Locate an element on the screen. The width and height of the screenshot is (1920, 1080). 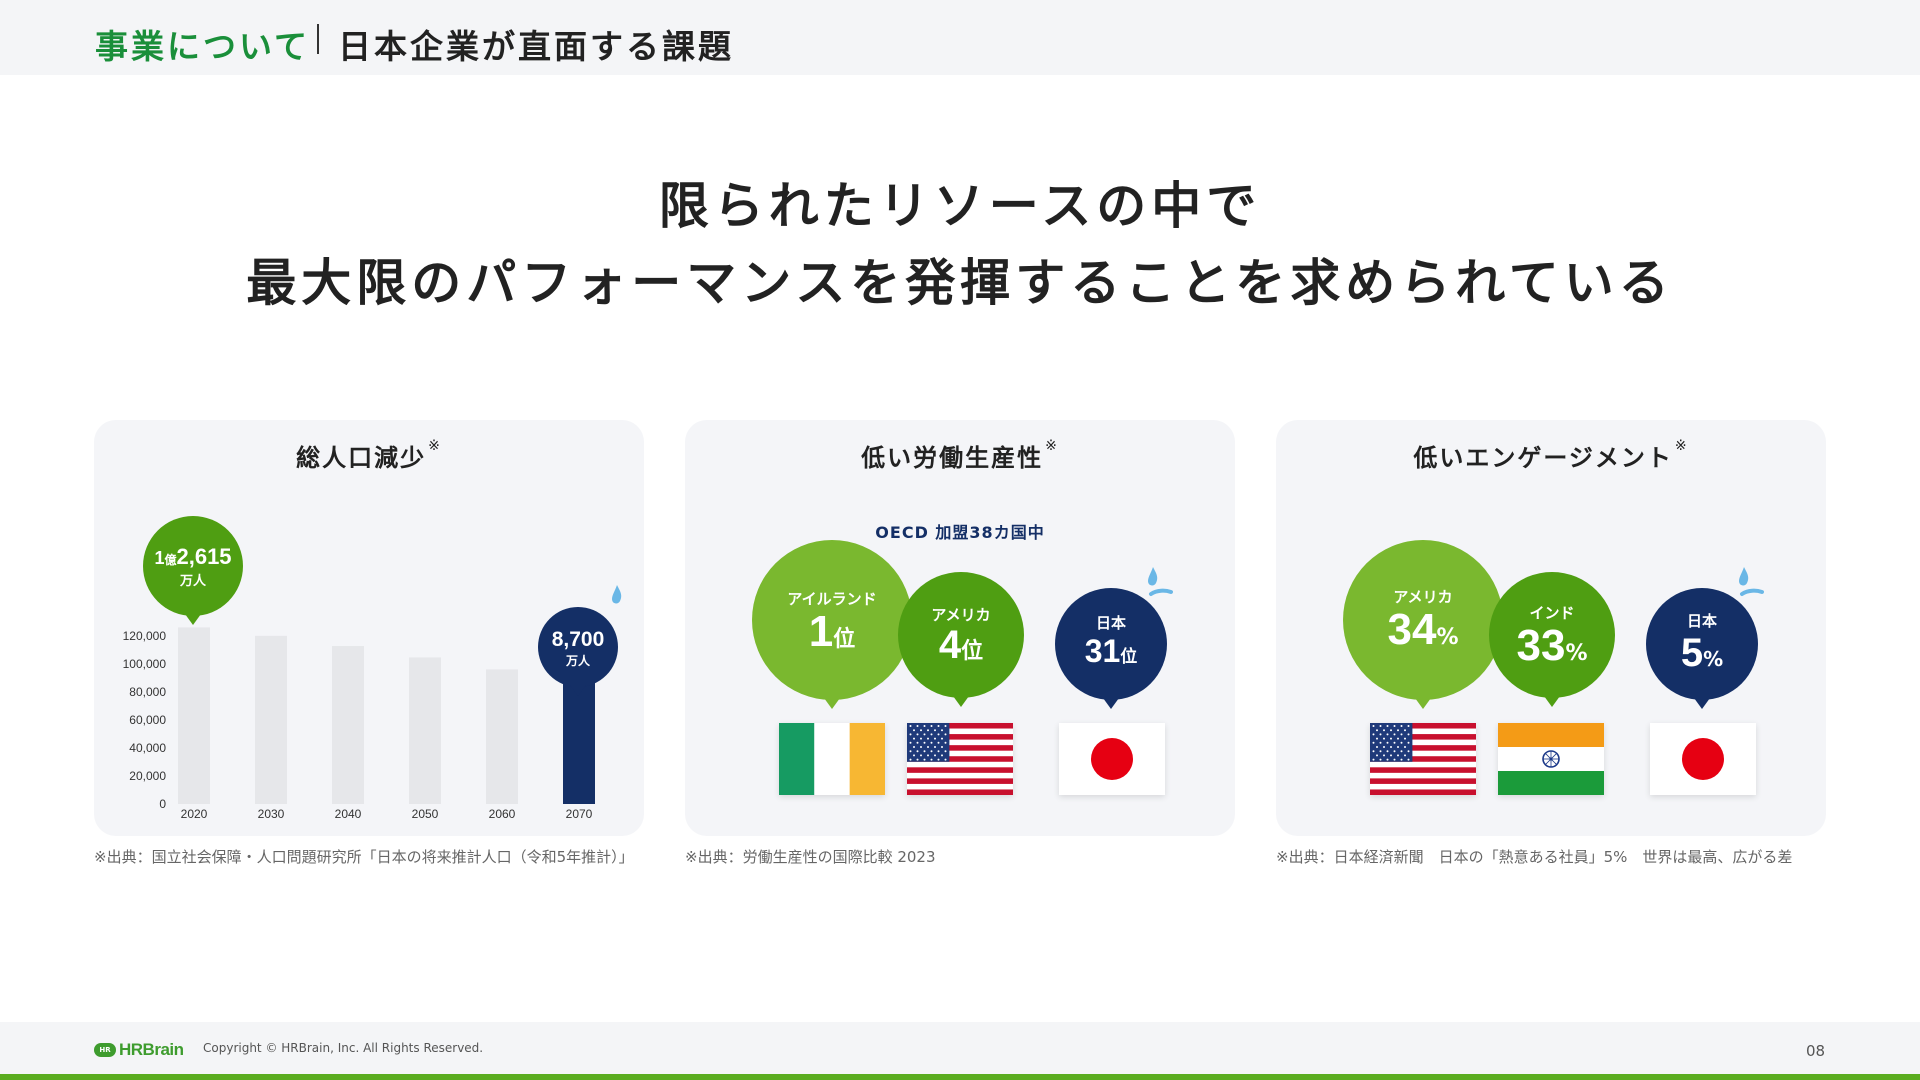
population-2020-callout: 1億2,615 万人 is located at coordinates (193, 570).